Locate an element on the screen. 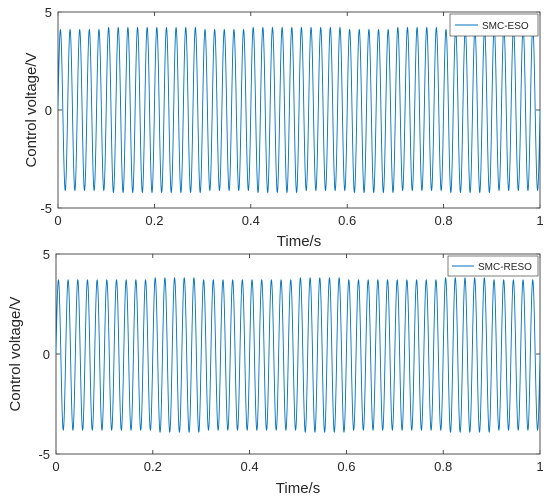  legend-box-bottom is located at coordinates (493, 266).